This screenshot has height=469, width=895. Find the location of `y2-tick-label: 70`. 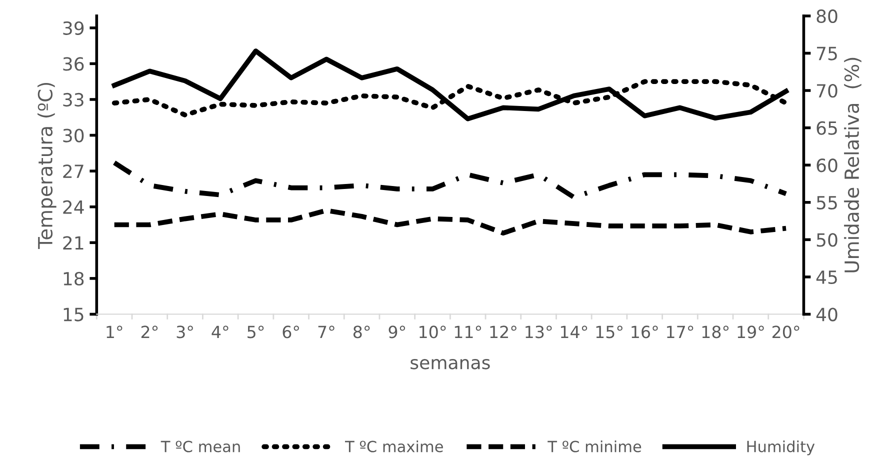

y2-tick-label: 70 is located at coordinates (827, 91).